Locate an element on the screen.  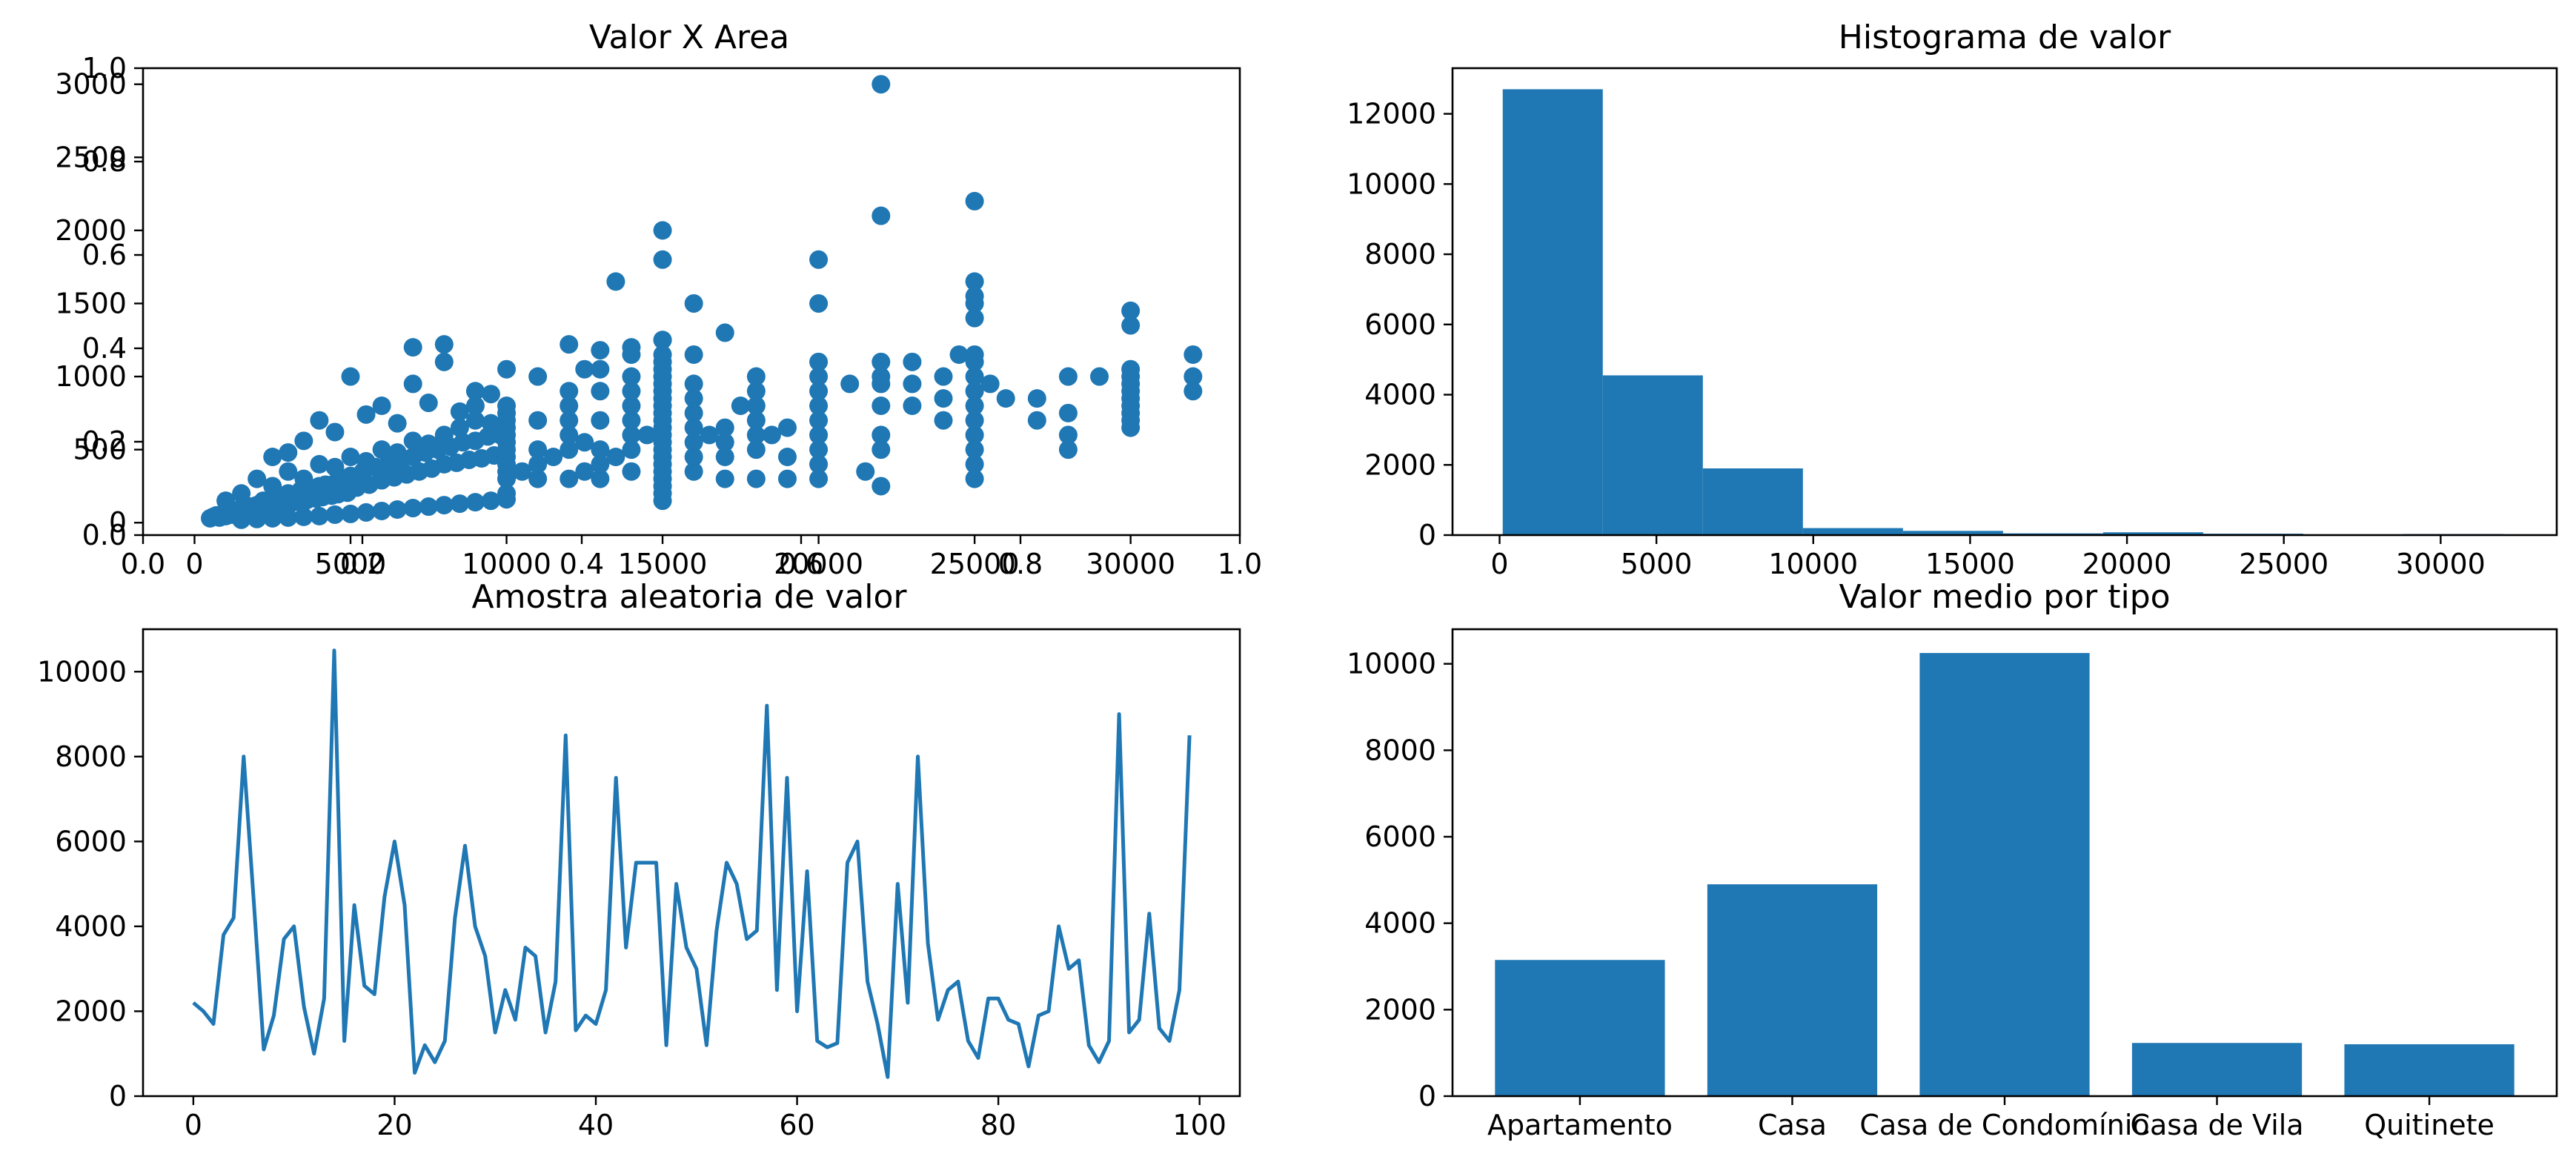
overlay-ytick-label: 0.4 is located at coordinates (104, 348).